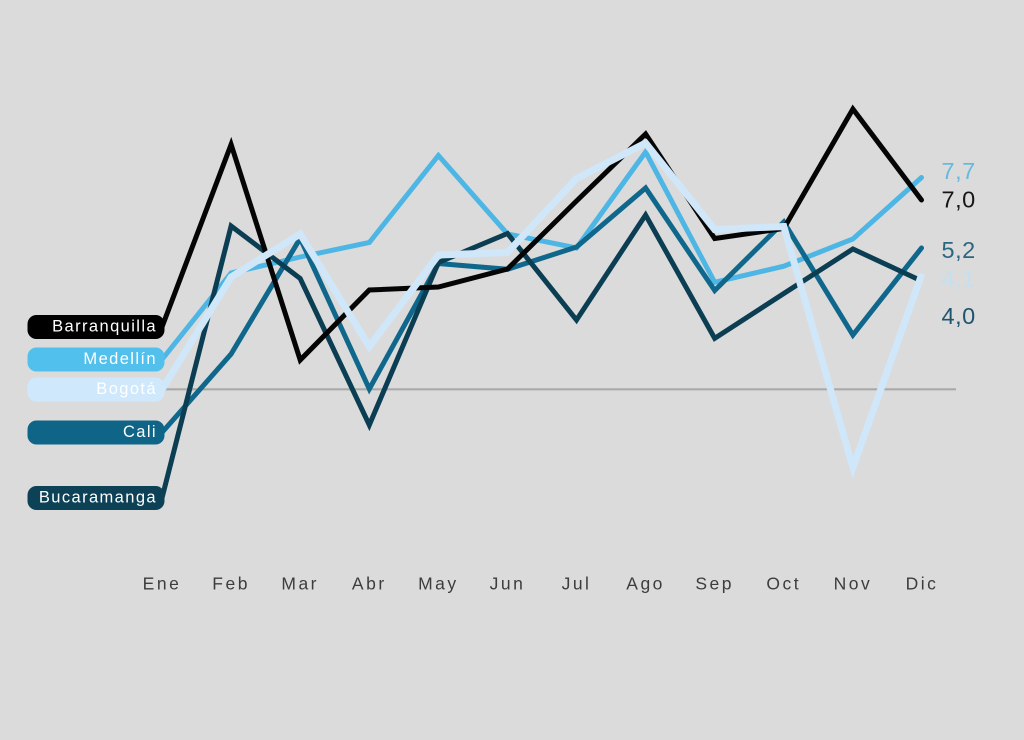  I want to click on svg-text: Abr, so click(369, 584).